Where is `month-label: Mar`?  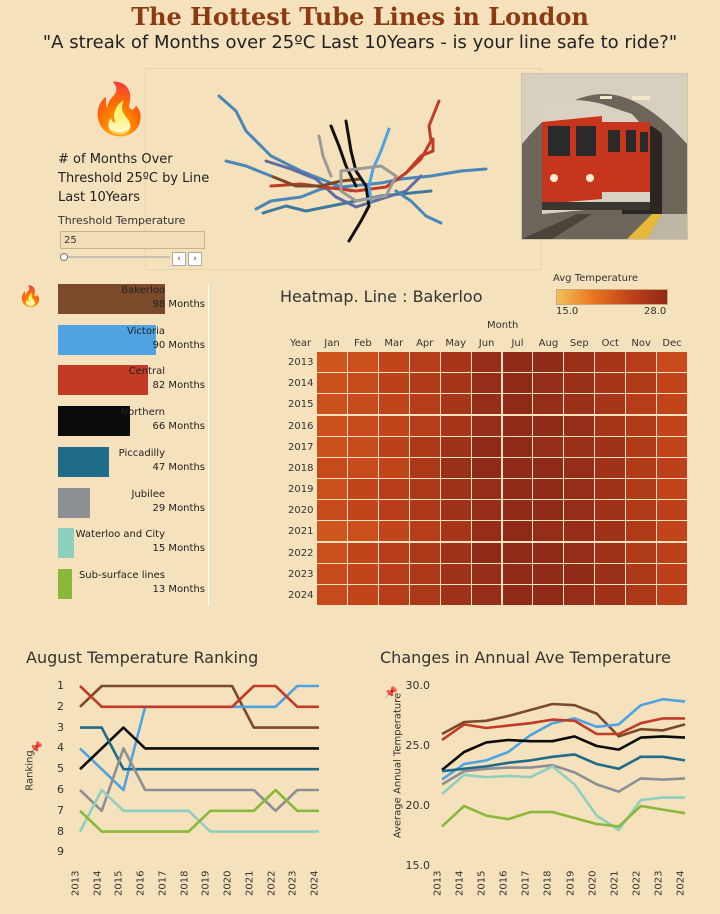
month-label: Mar is located at coordinates (394, 343).